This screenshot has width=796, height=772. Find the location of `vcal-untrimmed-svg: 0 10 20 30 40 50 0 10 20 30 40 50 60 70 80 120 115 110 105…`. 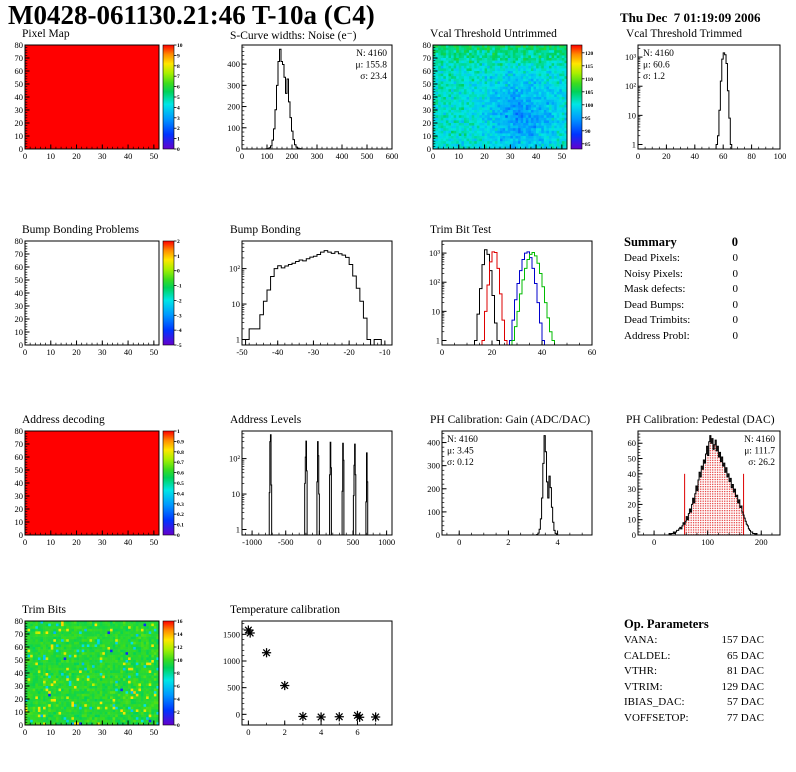

vcal-untrimmed-svg: 0 10 20 30 40 50 0 10 20 30 40 50 60 70 80 120 115 110 105… is located at coordinates (508, 100).